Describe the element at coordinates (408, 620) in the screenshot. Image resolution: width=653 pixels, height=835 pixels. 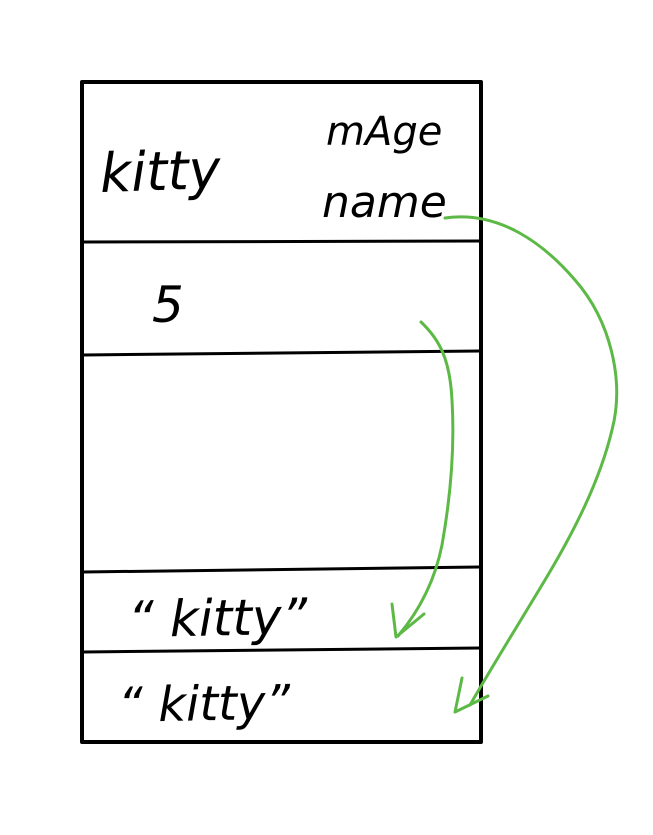
I see `value-pointer-arrowhead` at that location.